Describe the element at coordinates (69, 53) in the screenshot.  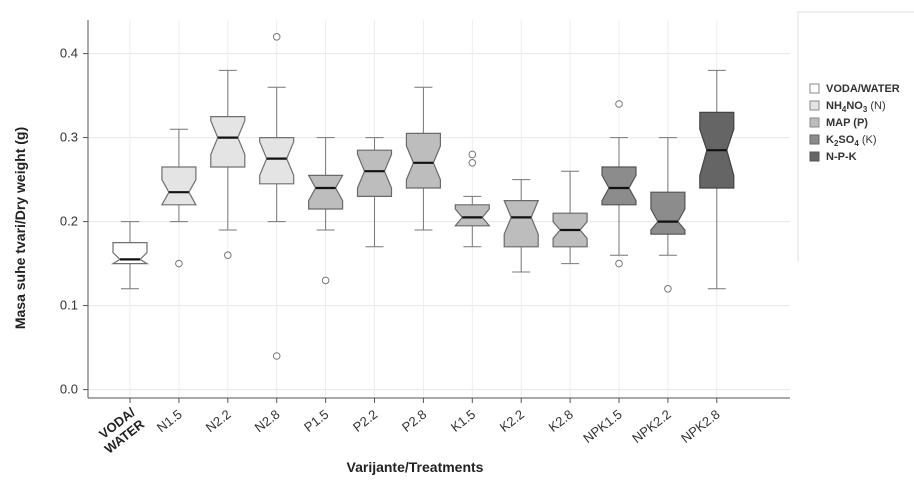
I see `y-tick-label: 0.4` at that location.